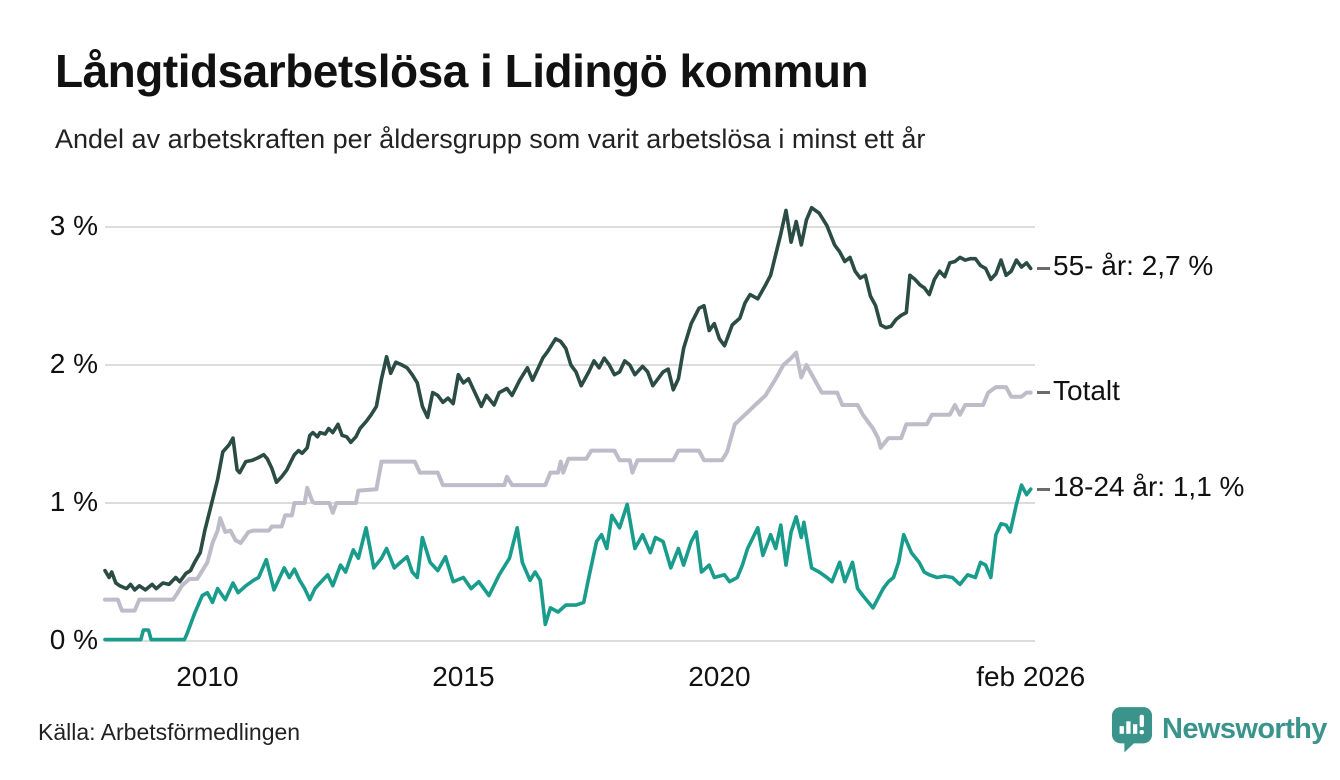 The height and width of the screenshot is (780, 1340). I want to click on x-axis-tick-label: 2010, so click(207, 676).